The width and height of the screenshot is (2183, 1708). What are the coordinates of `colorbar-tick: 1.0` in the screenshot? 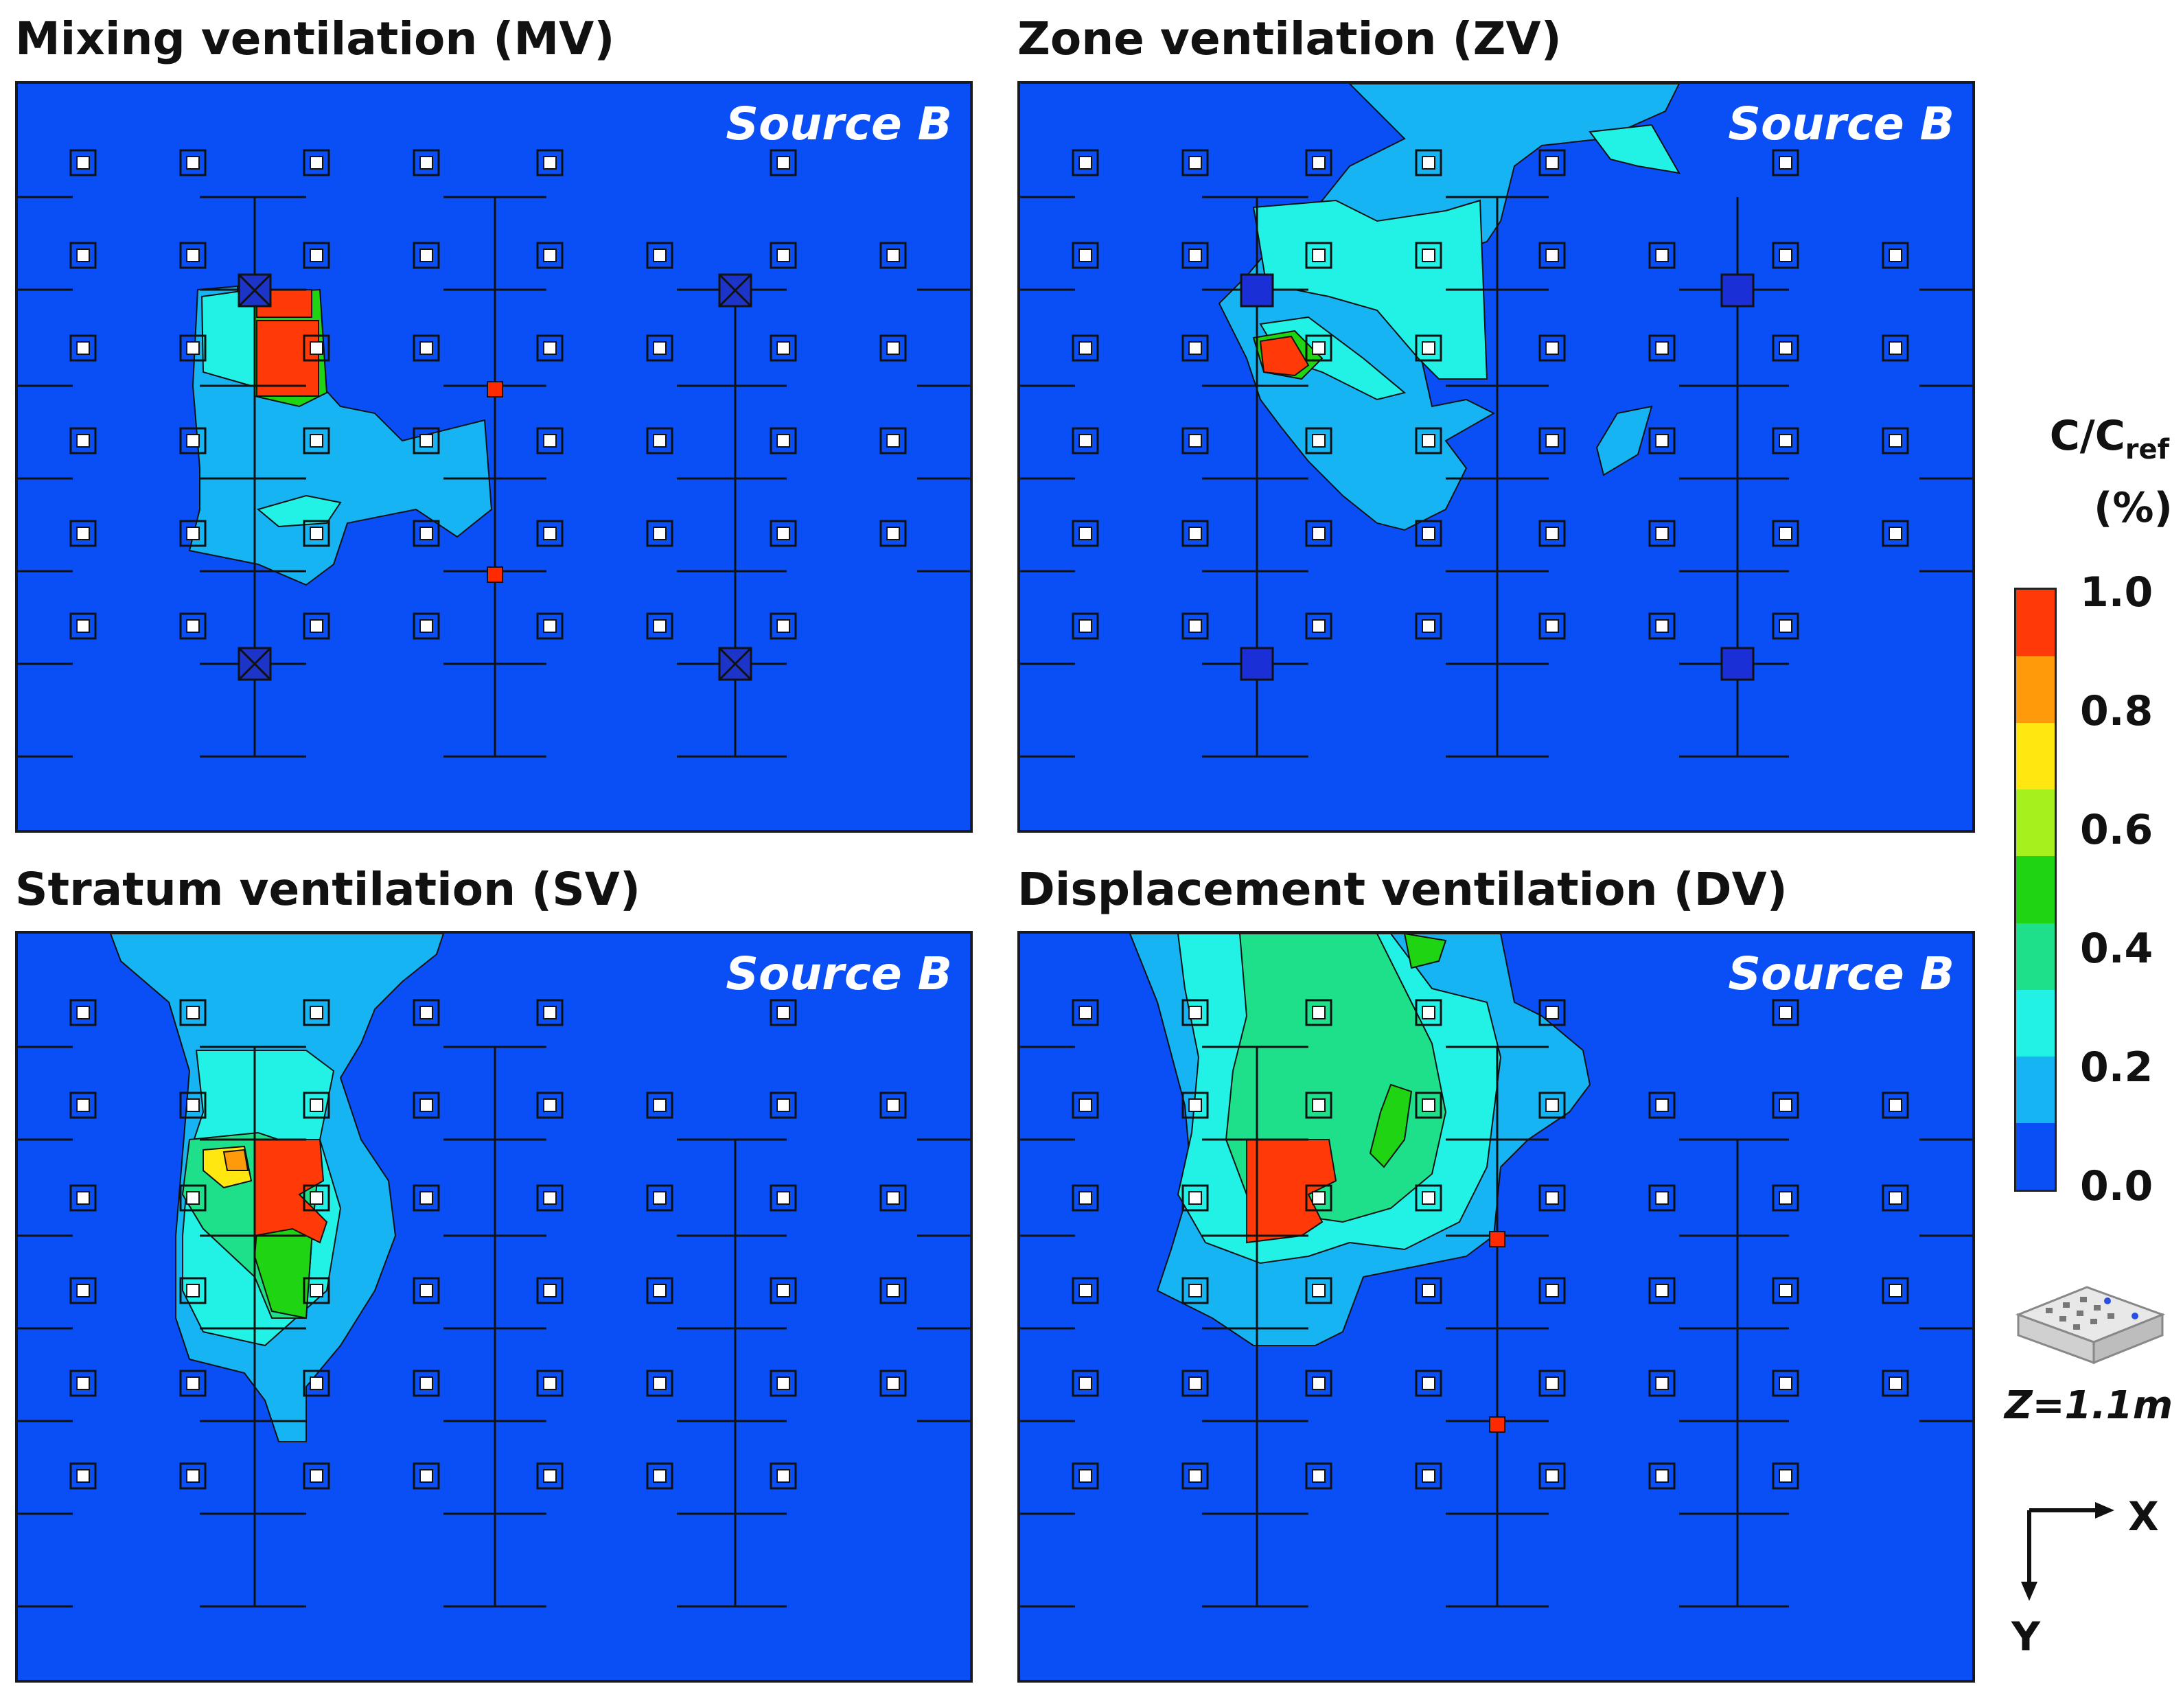 It's located at (2117, 592).